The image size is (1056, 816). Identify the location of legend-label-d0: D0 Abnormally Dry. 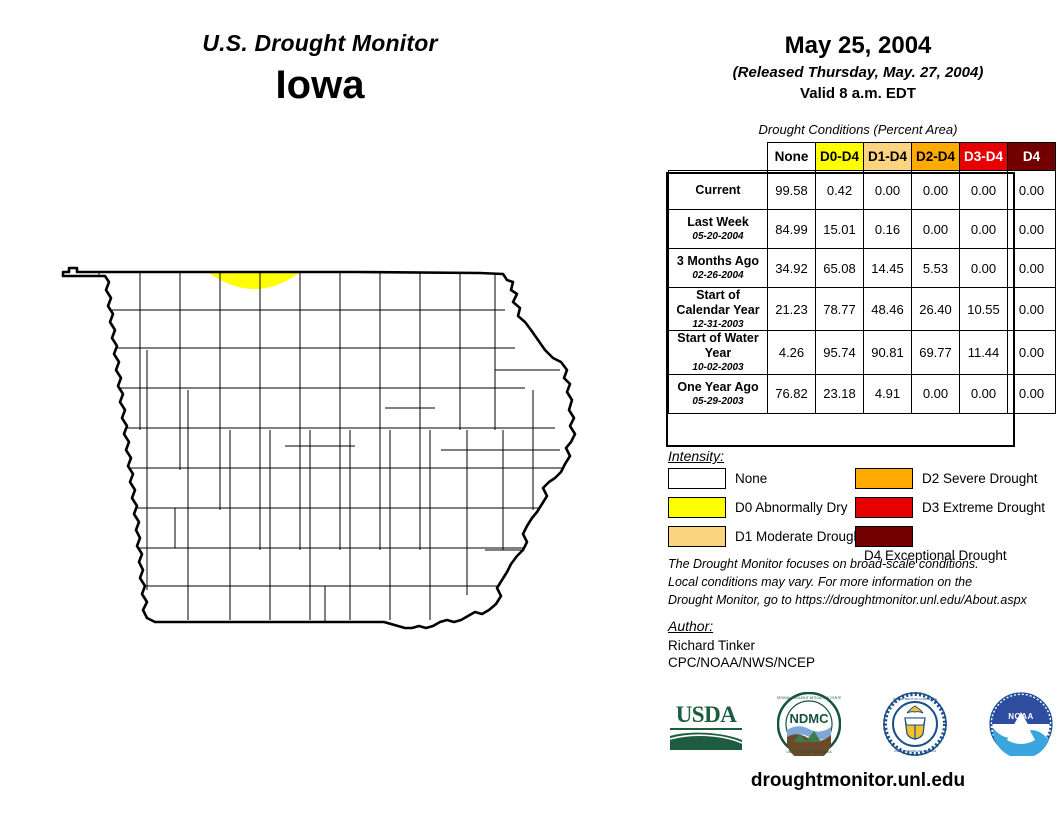
(791, 507).